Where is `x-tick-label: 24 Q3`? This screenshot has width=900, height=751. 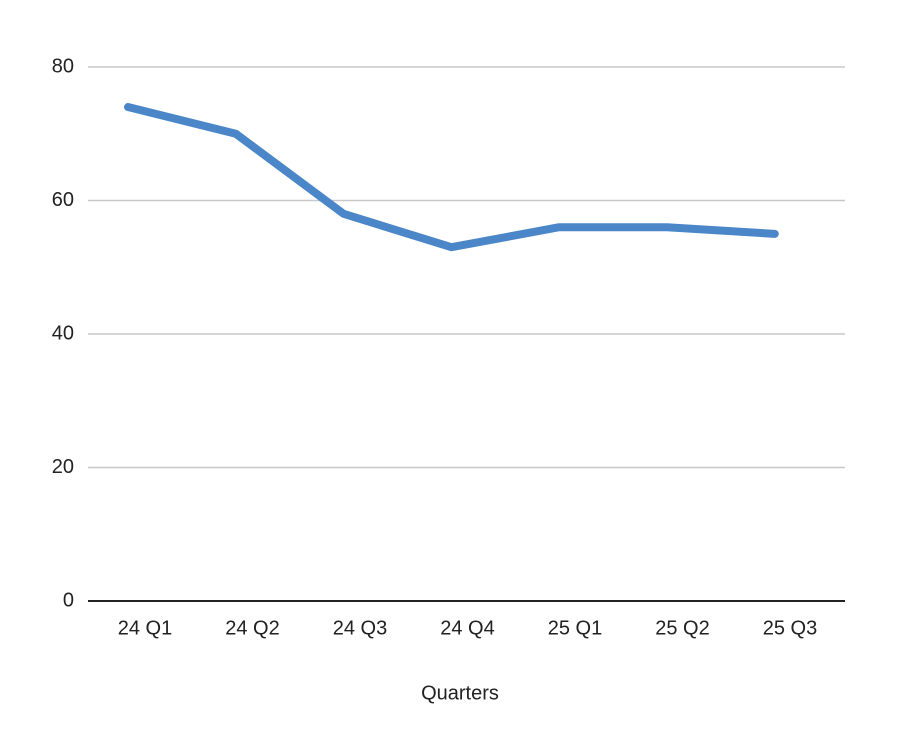 x-tick-label: 24 Q3 is located at coordinates (360, 628).